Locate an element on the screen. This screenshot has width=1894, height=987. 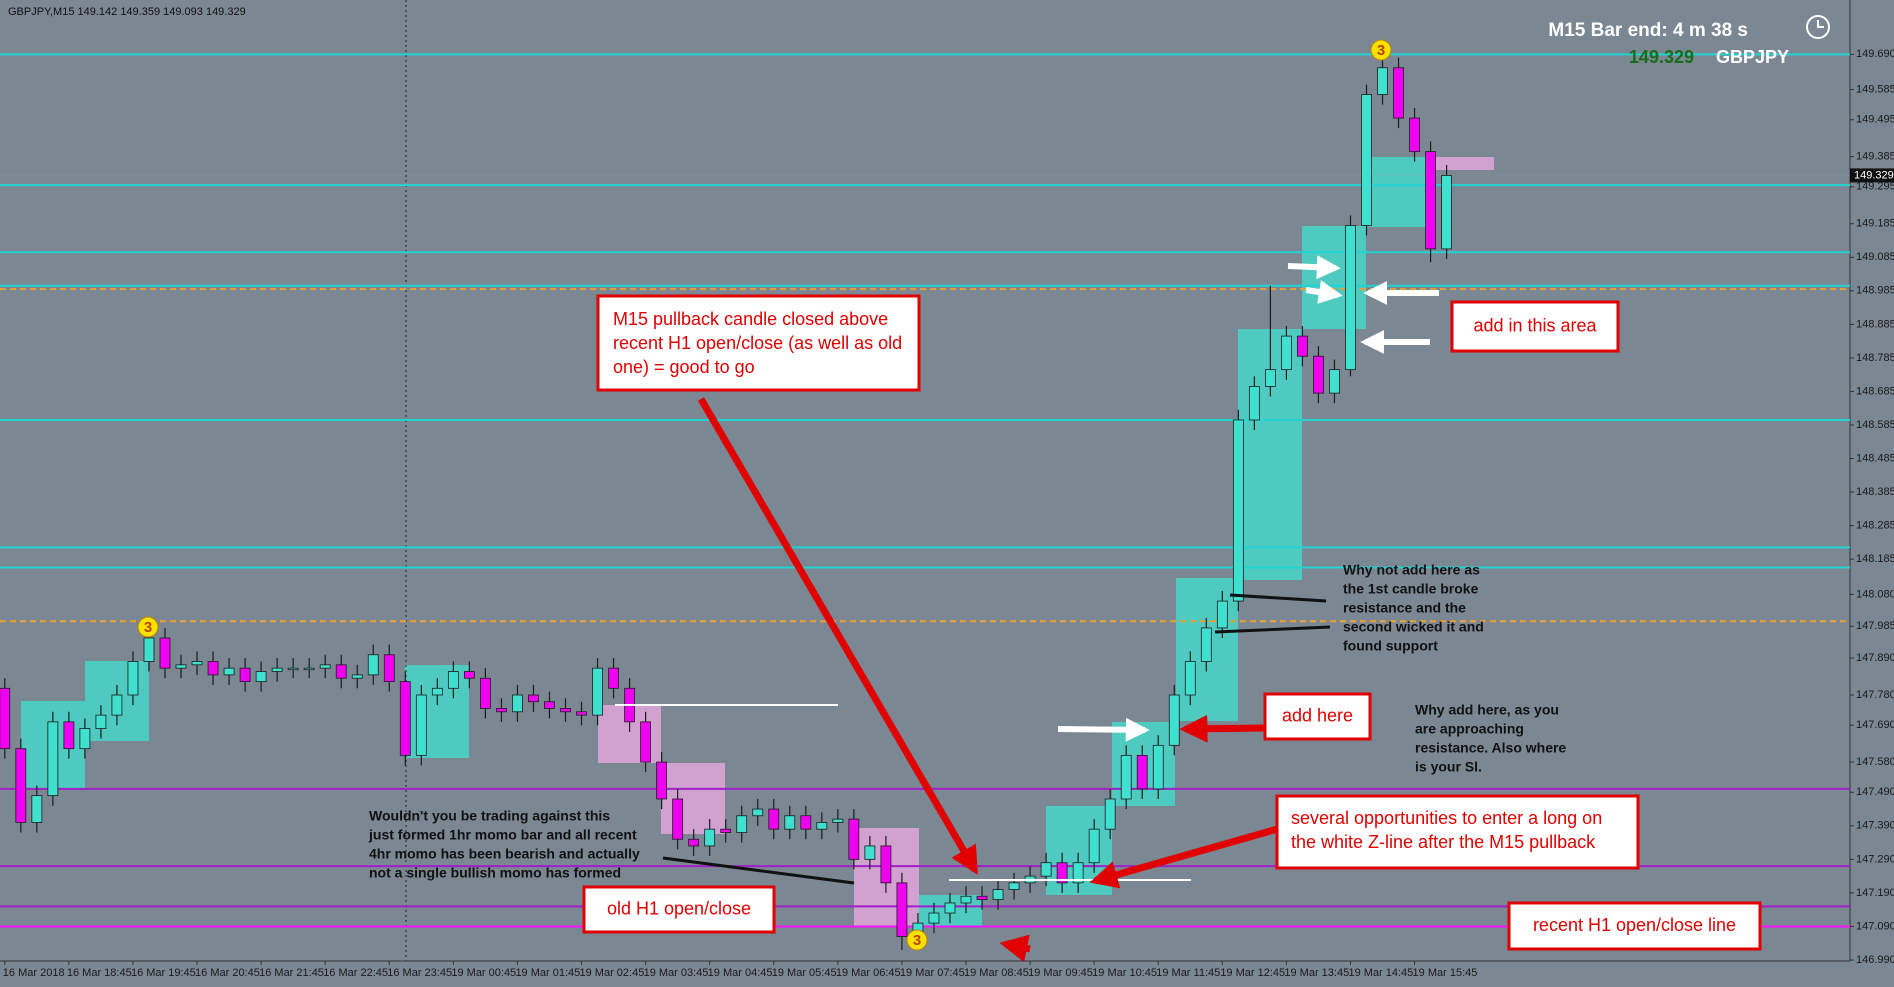
y-tick-label: 149.495 is located at coordinates (1875, 120).